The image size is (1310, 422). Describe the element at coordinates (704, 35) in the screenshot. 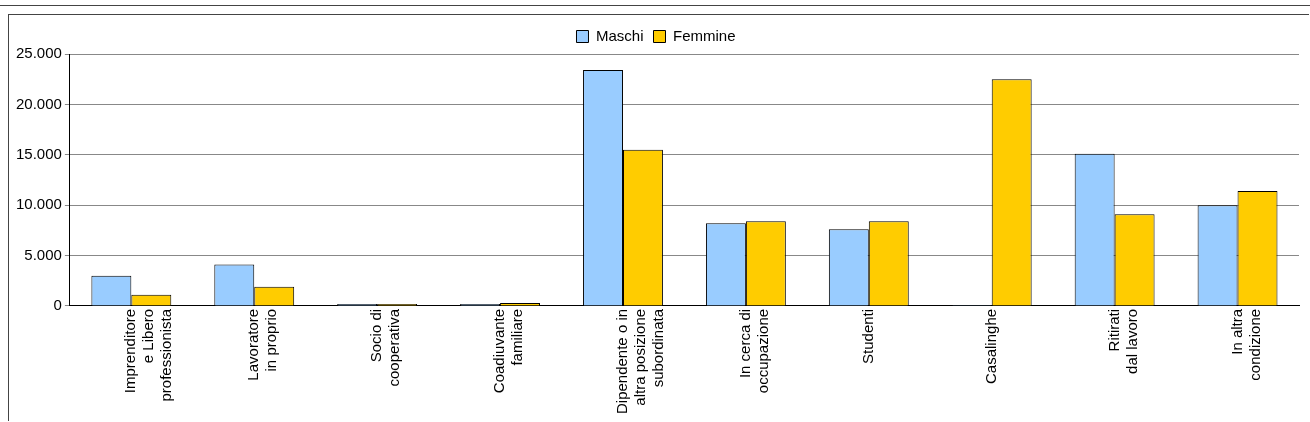

I see `legend-label: Femmine` at that location.